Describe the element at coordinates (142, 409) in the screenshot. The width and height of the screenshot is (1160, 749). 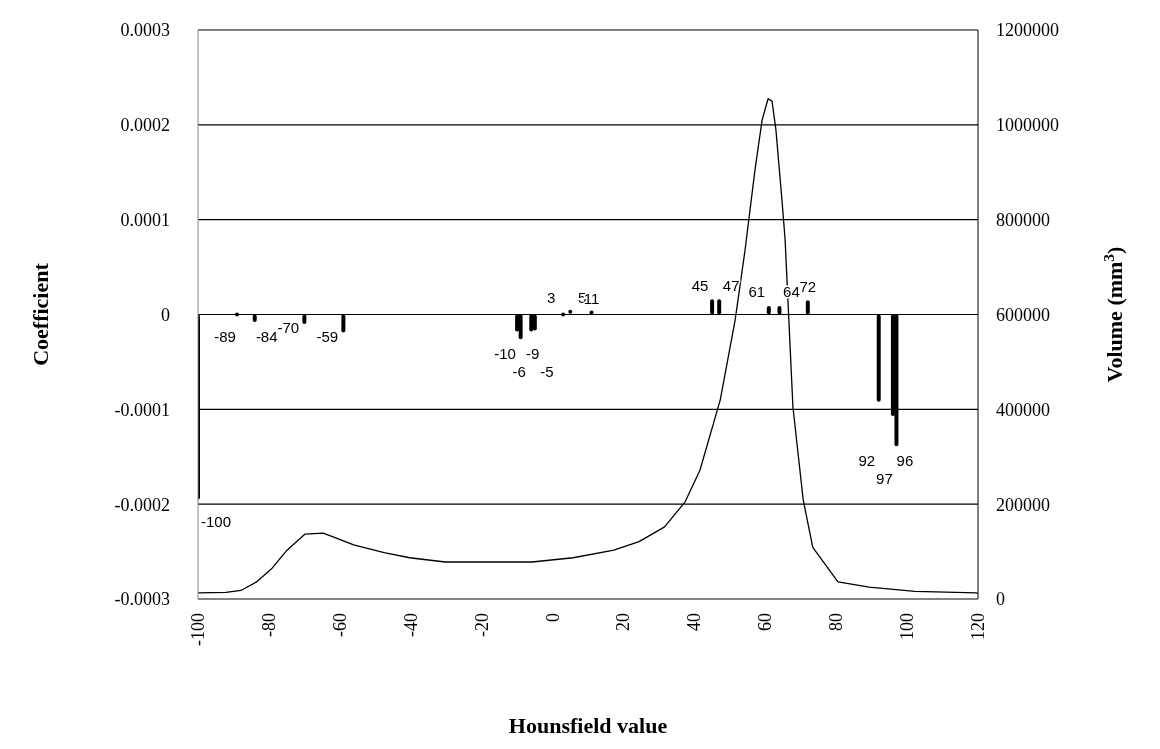
I see `y-tick-label: -0.0001` at that location.